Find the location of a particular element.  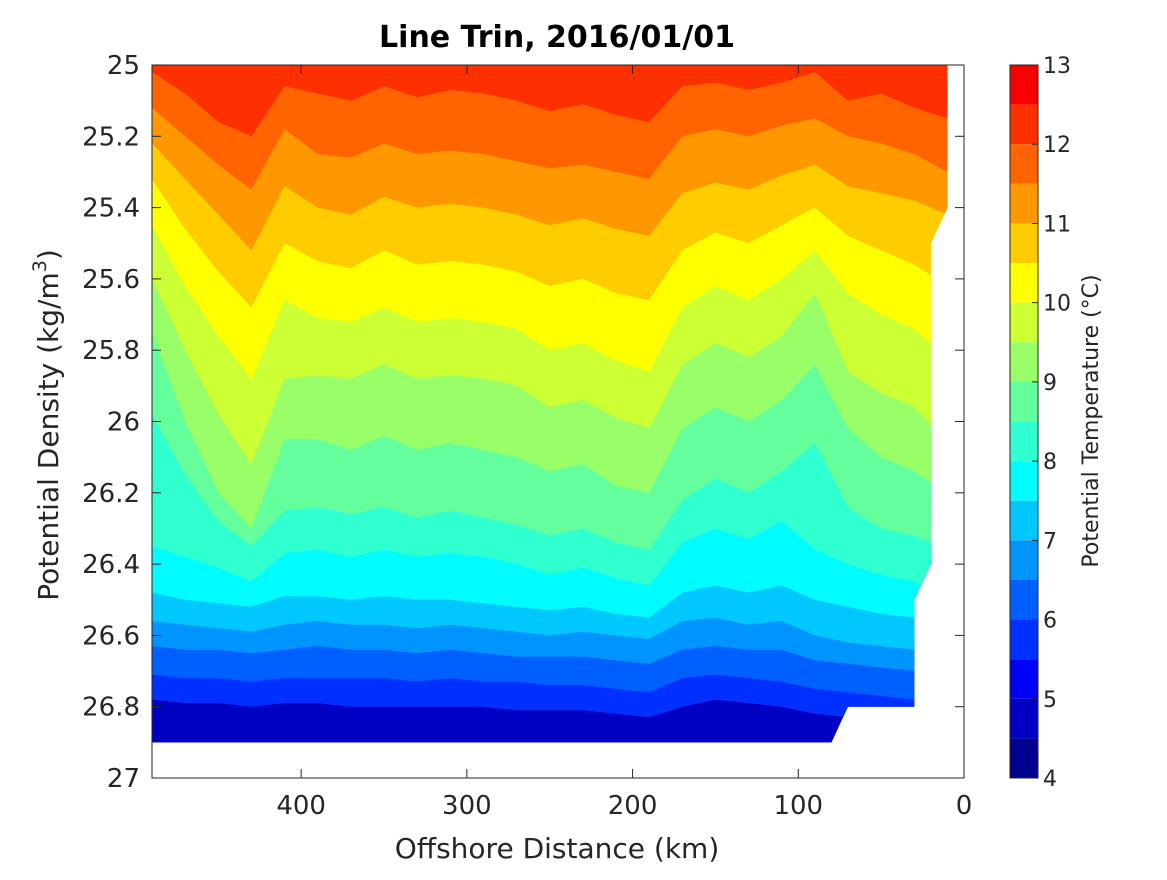

chart-title: Line Trin, 2016/01/01 is located at coordinates (557, 37).